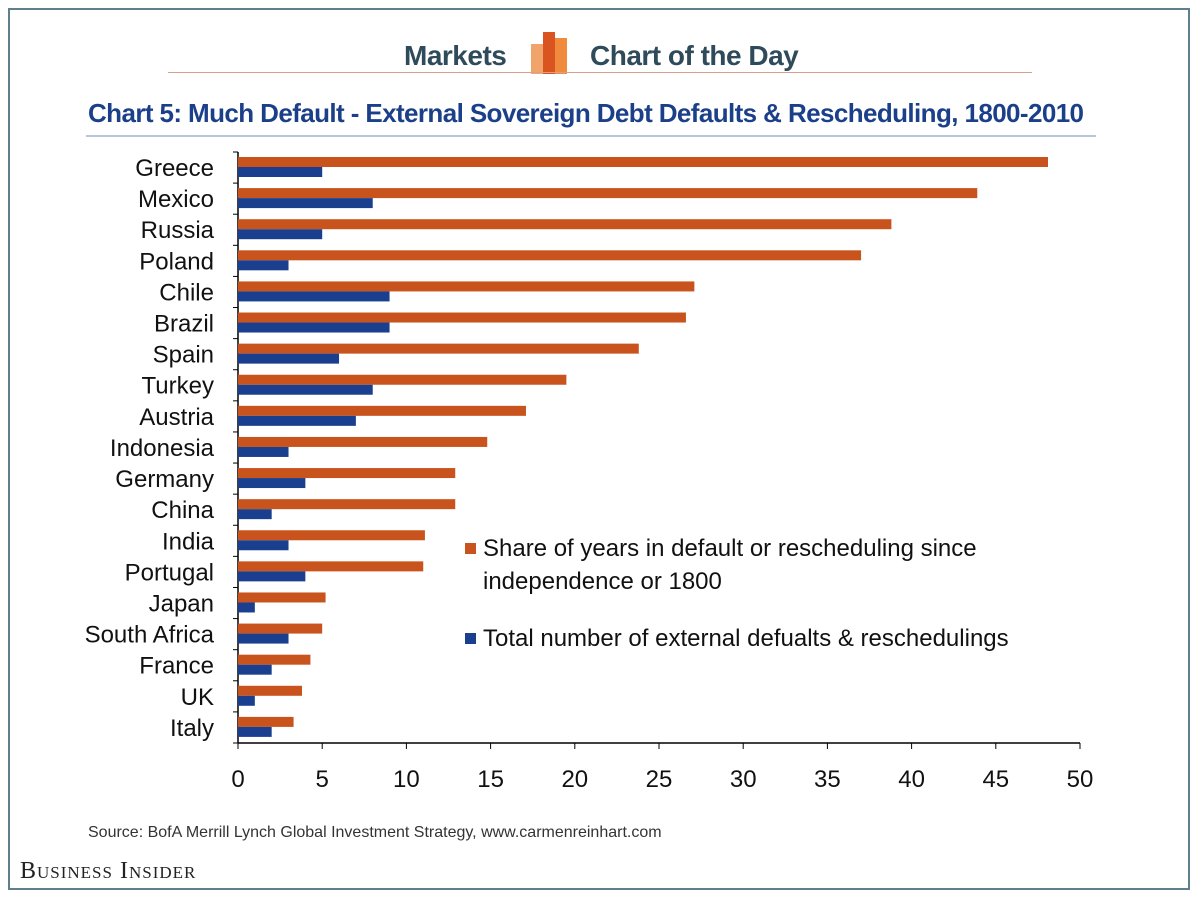  Describe the element at coordinates (743, 779) in the screenshot. I see `x-tick-label: 30` at that location.